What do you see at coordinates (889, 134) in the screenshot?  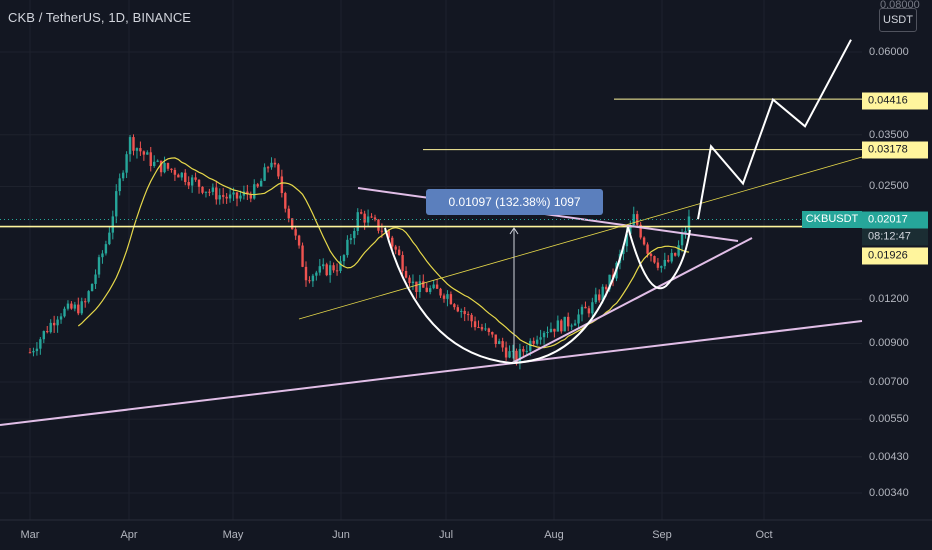 I see `y-tick-label-1: 0.03500` at bounding box center [889, 134].